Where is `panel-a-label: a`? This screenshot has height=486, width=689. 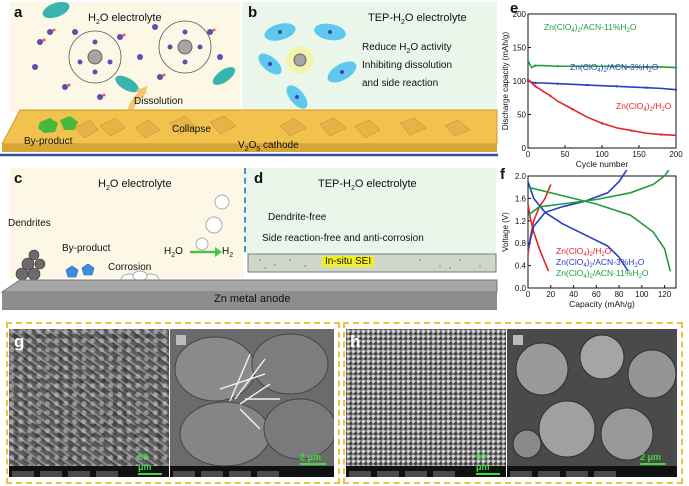
panel-a-label: a is located at coordinates (18, 12).